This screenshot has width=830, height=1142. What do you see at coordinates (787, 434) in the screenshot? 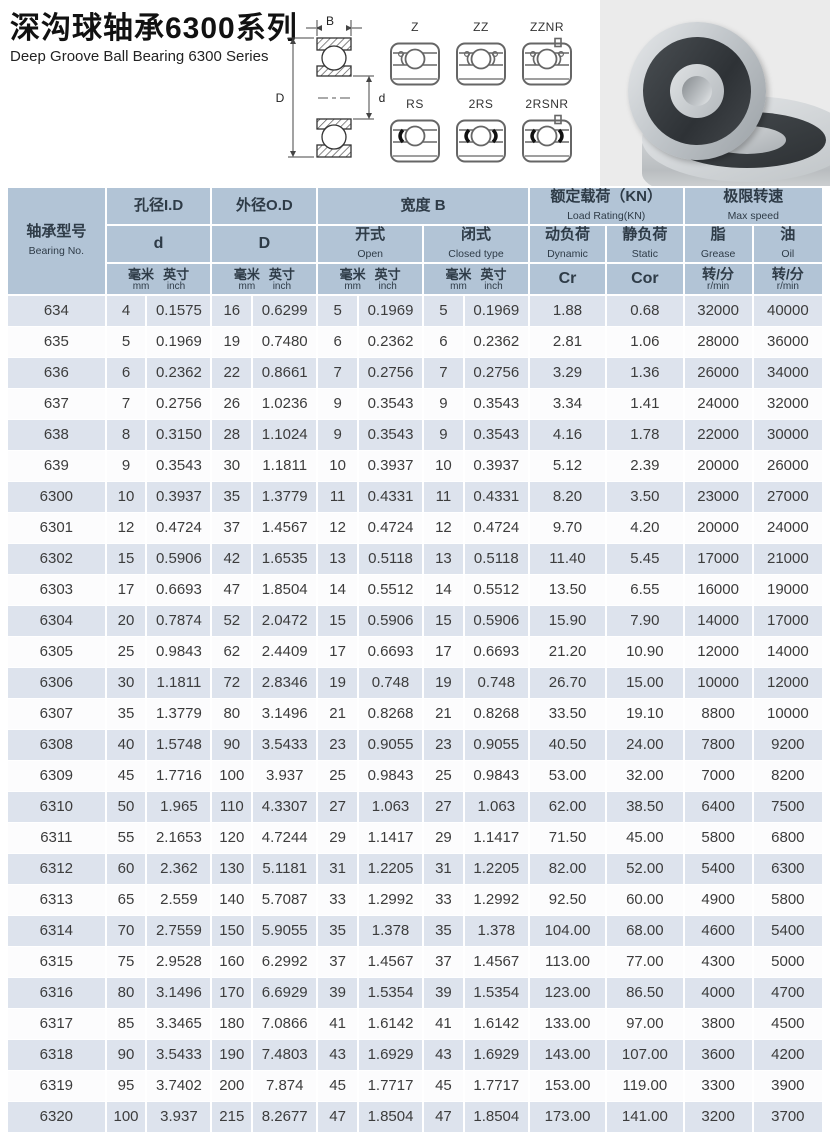
I see `cell-oil-speed: 30000` at bounding box center [787, 434].